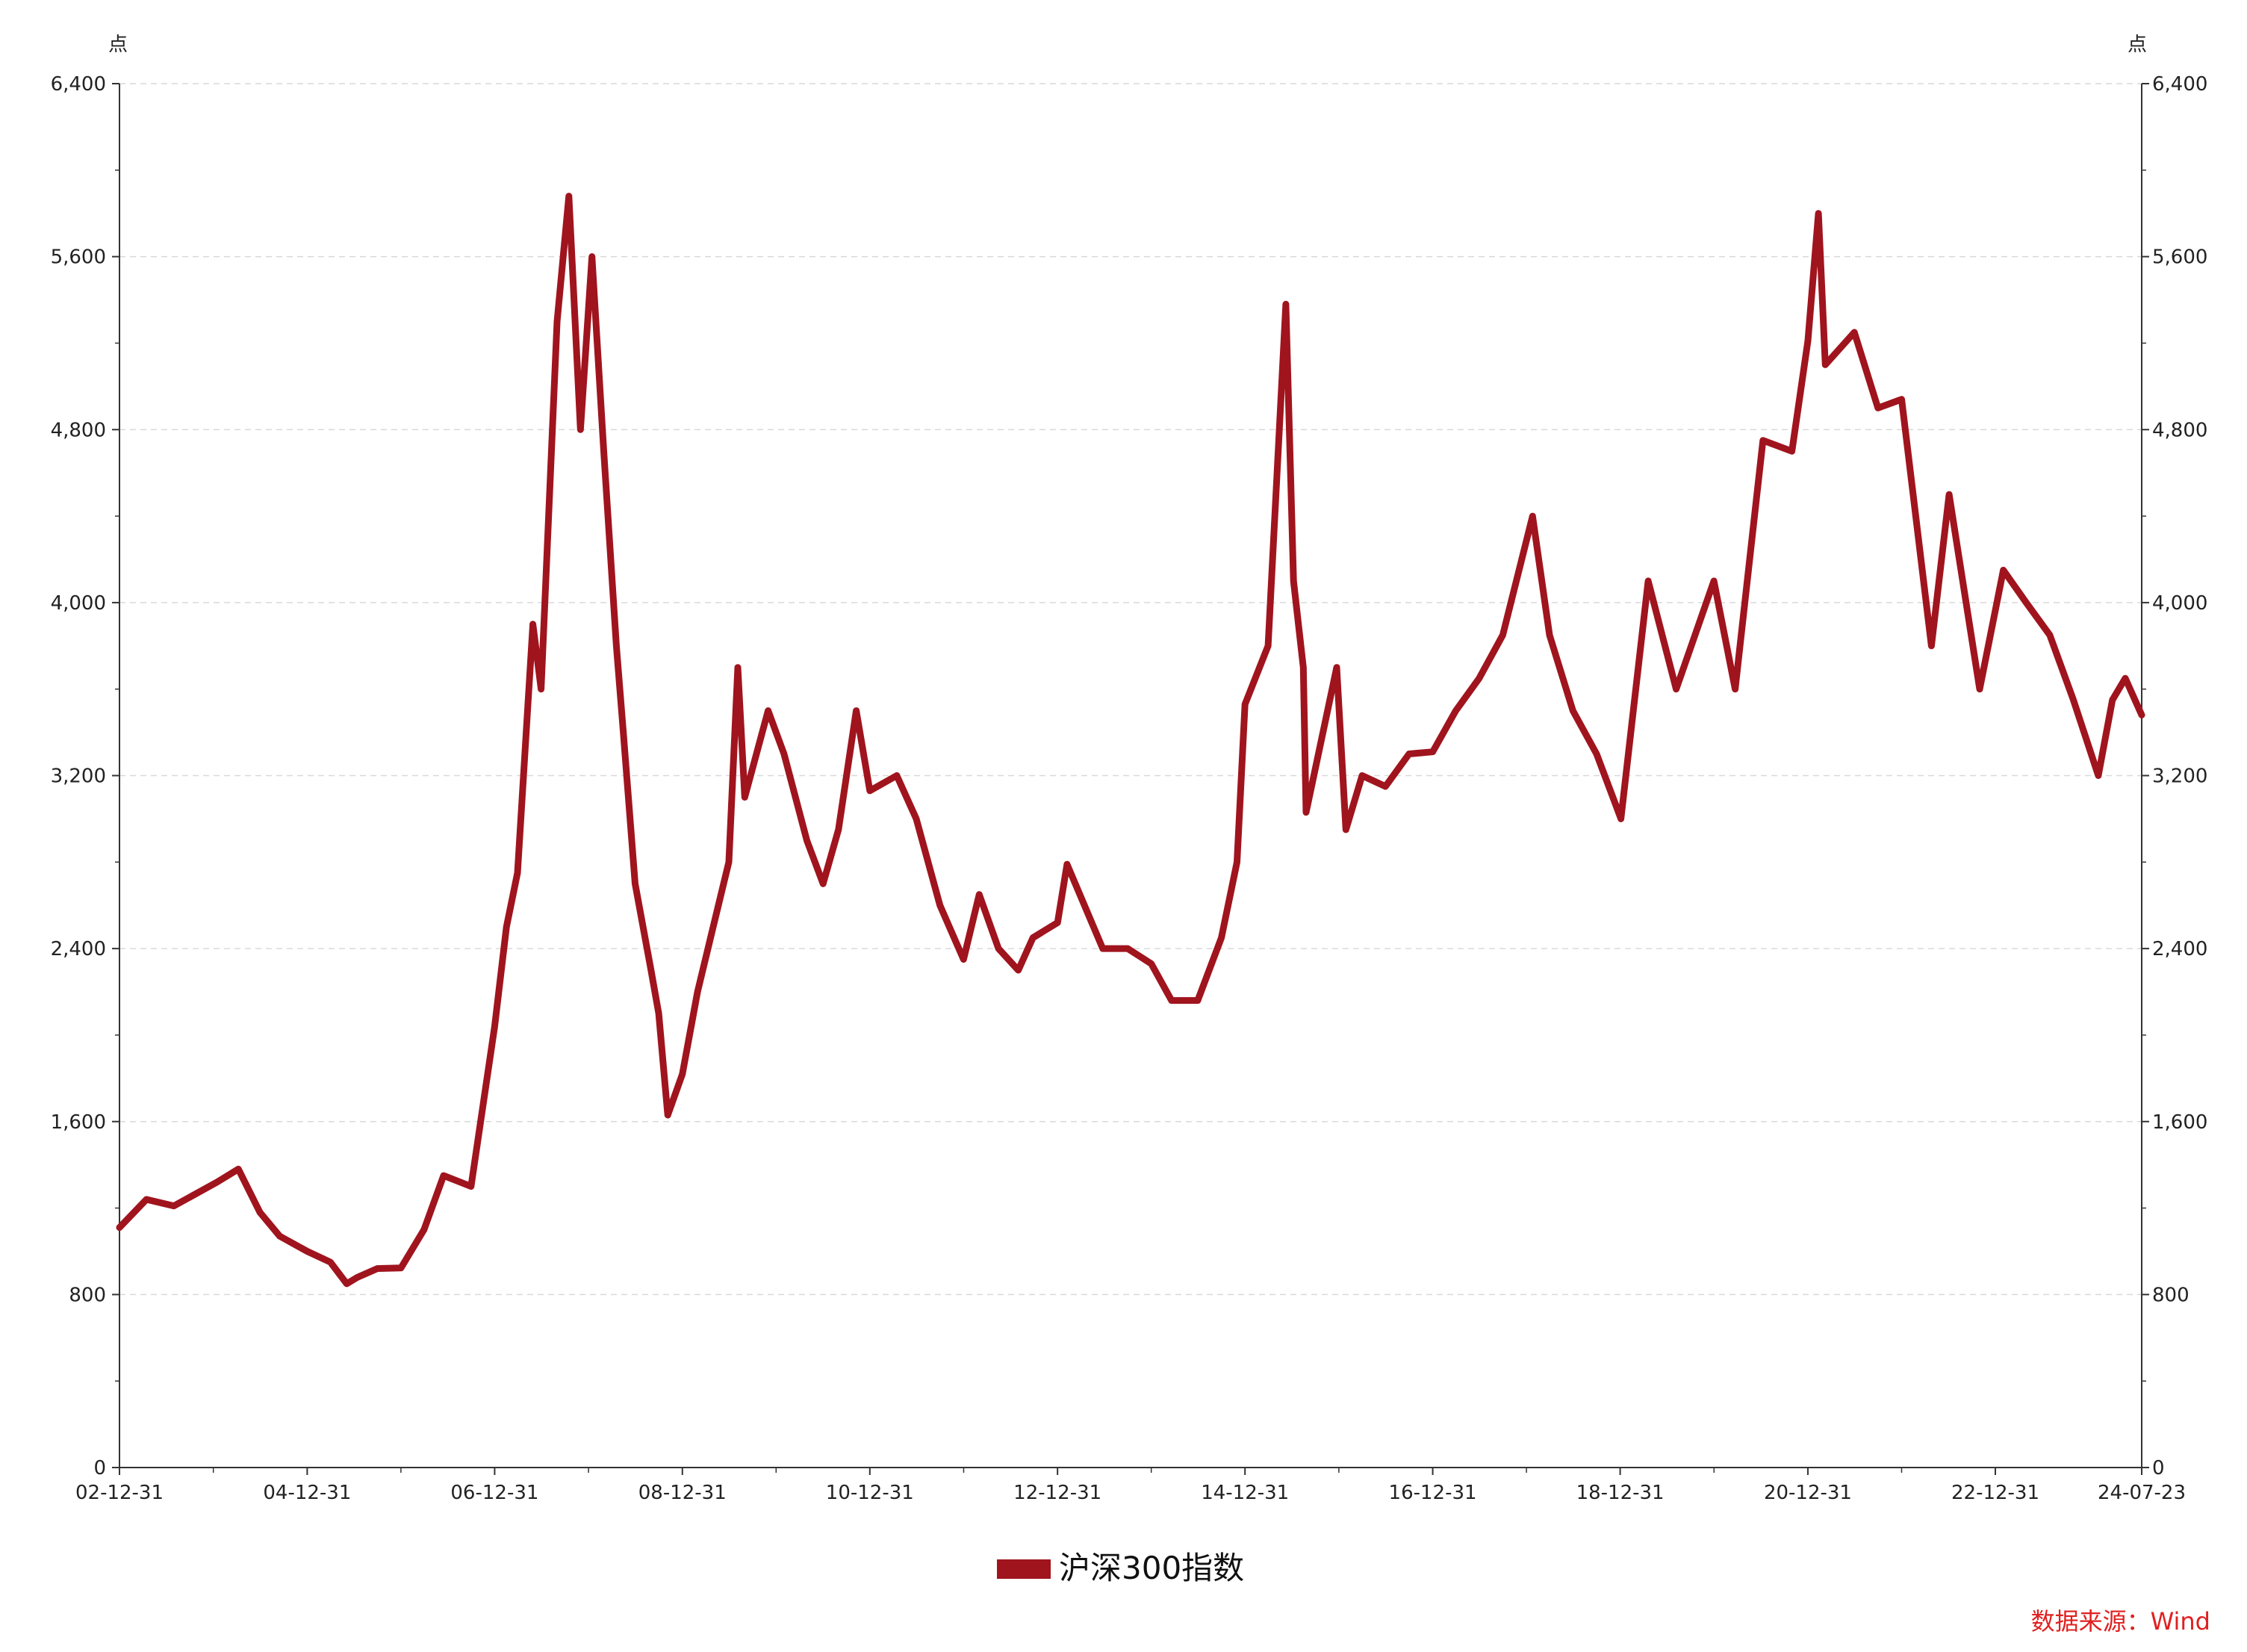  I want to click on legend: 沪深300指数, so click(1120, 1568).